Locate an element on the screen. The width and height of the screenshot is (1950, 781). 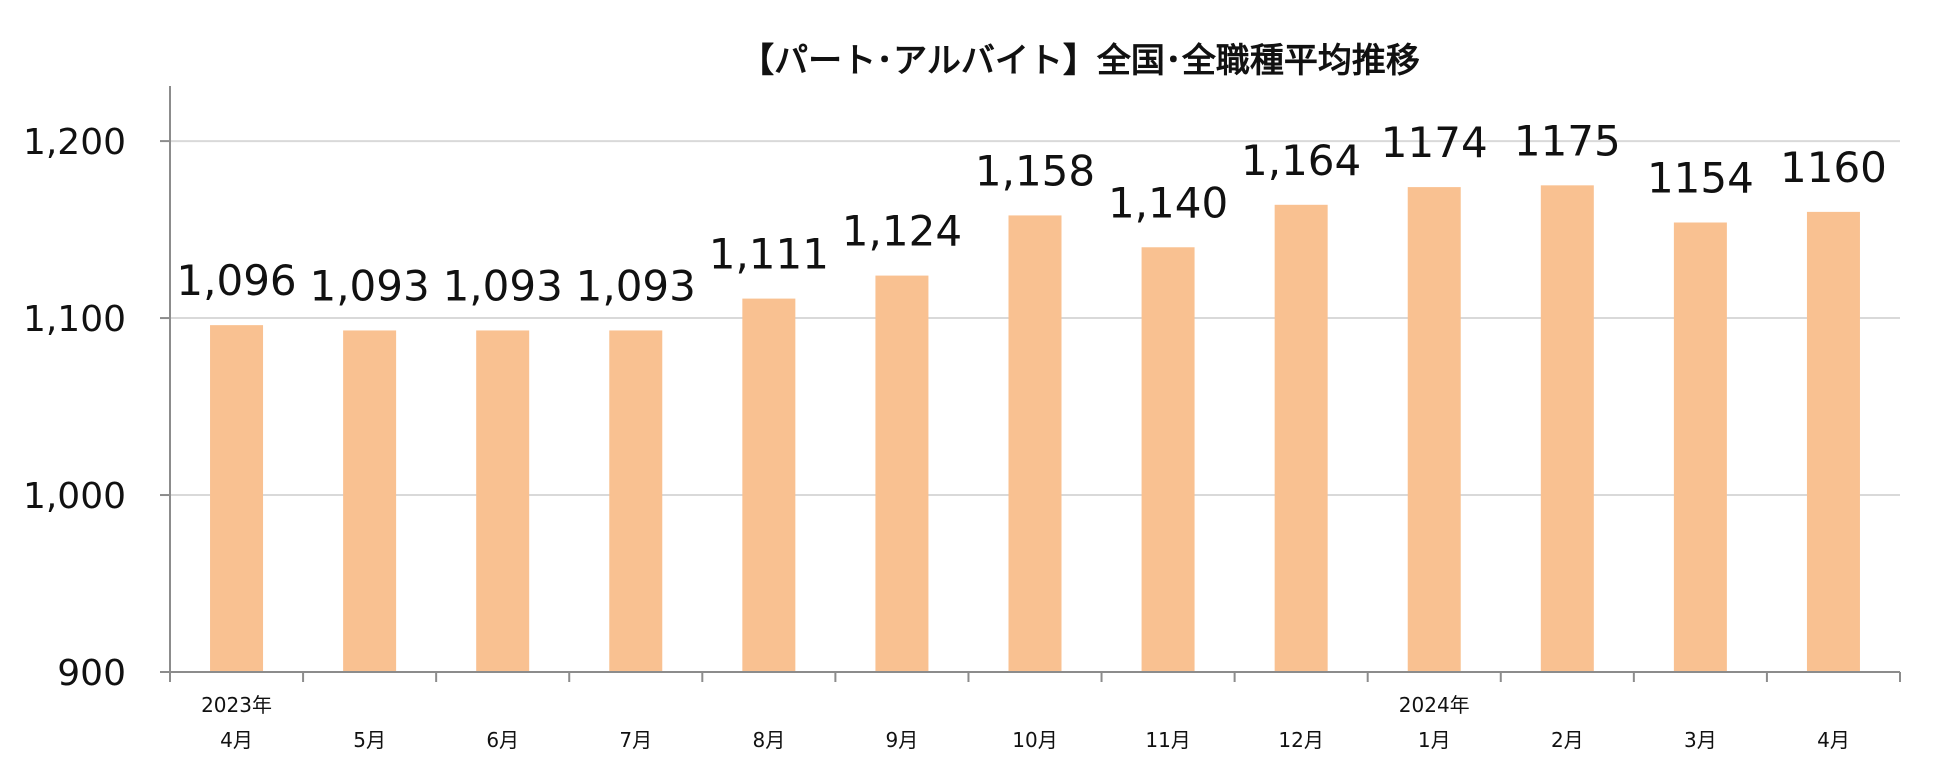
data-label: 1,140 is located at coordinates (1168, 202).